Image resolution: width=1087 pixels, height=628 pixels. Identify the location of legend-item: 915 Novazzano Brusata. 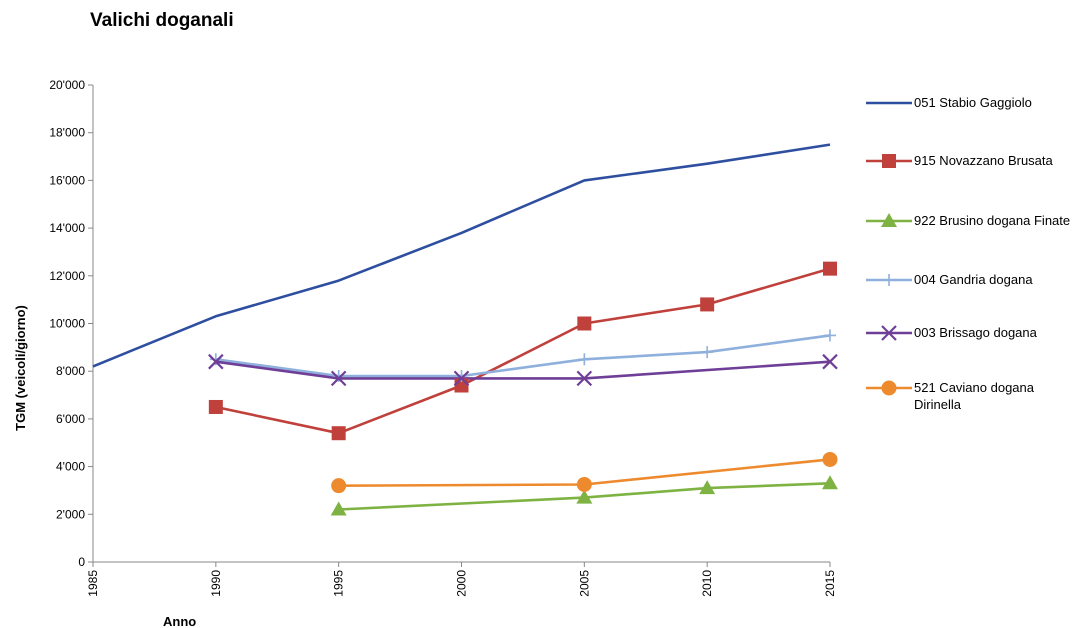
(975, 161).